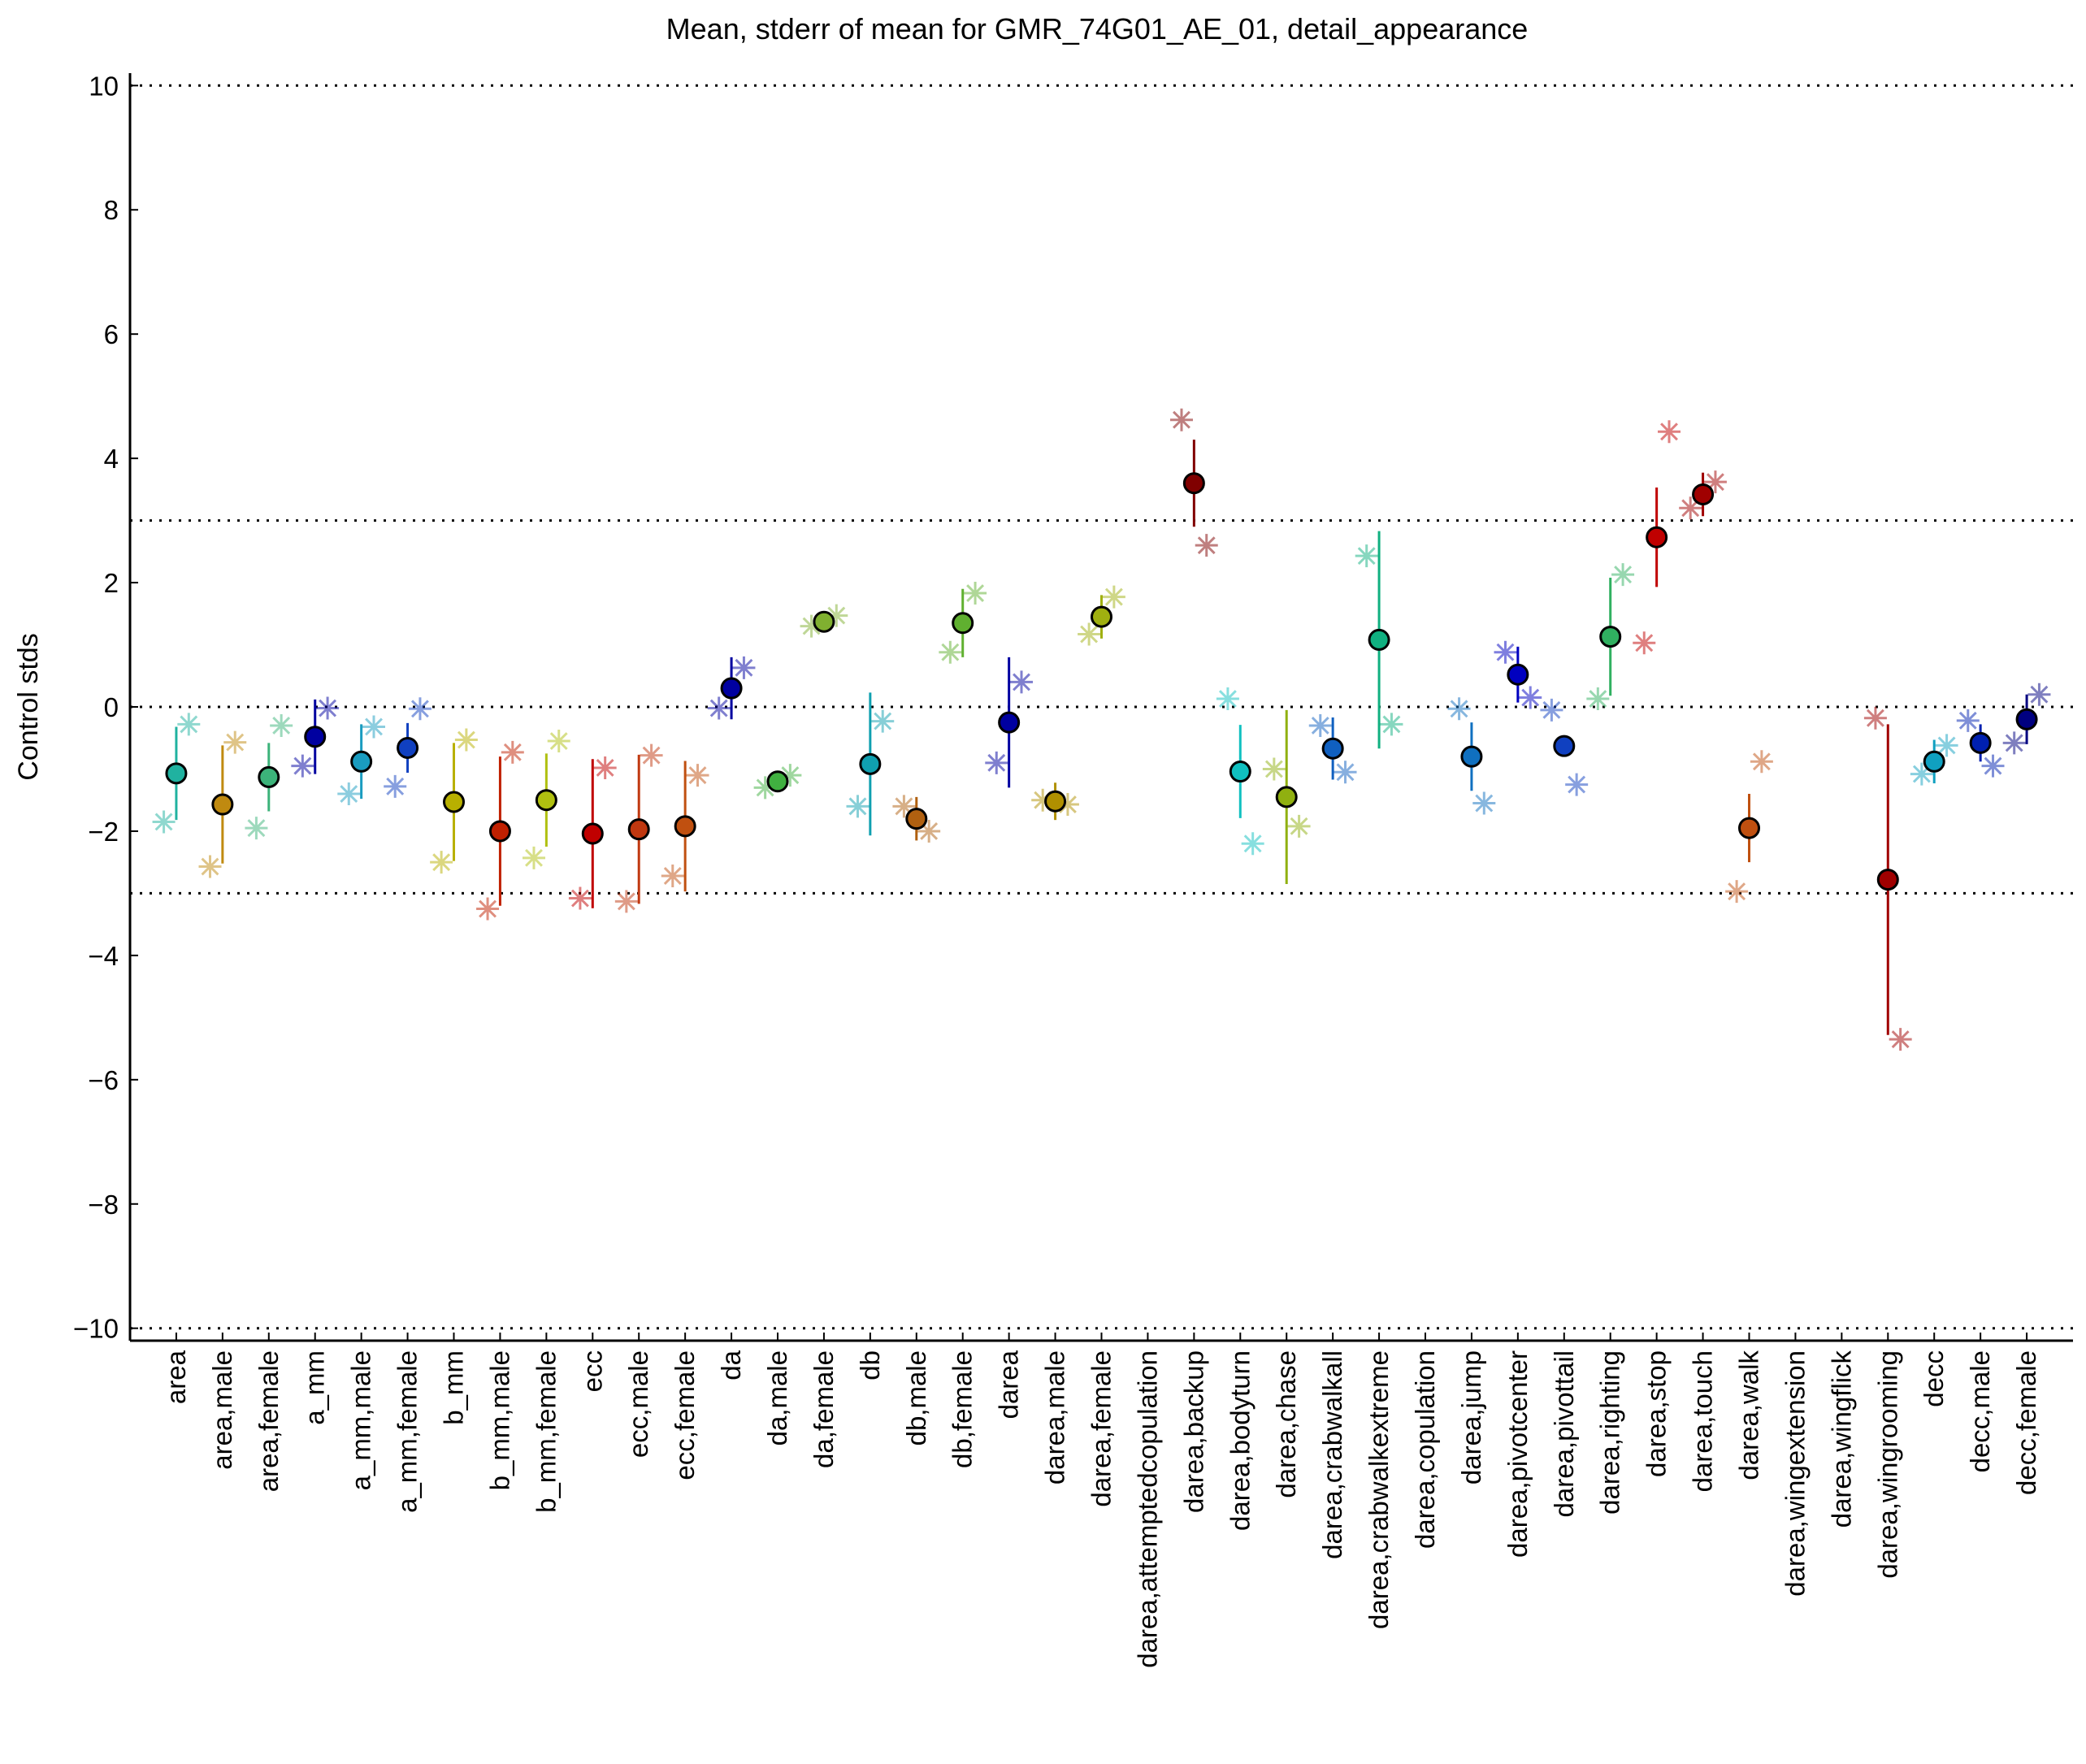 This screenshot has height=1764, width=2086. Describe the element at coordinates (111, 707) in the screenshot. I see `y-tick-label: 0` at that location.